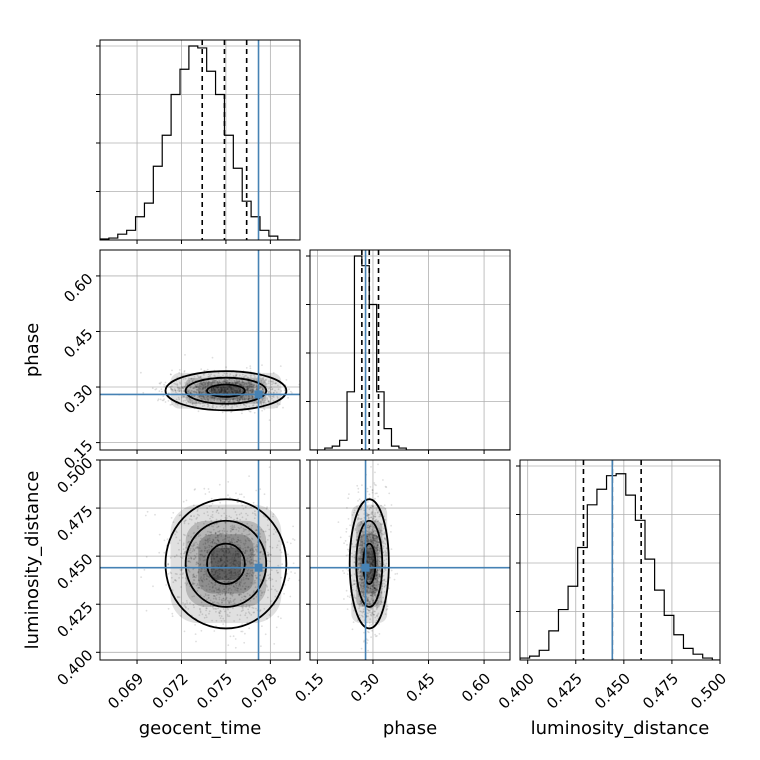 Image resolution: width=760 pixels, height=760 pixels. What do you see at coordinates (564, 691) in the screenshot?
I see `x-tick-label: 0.425` at bounding box center [564, 691].